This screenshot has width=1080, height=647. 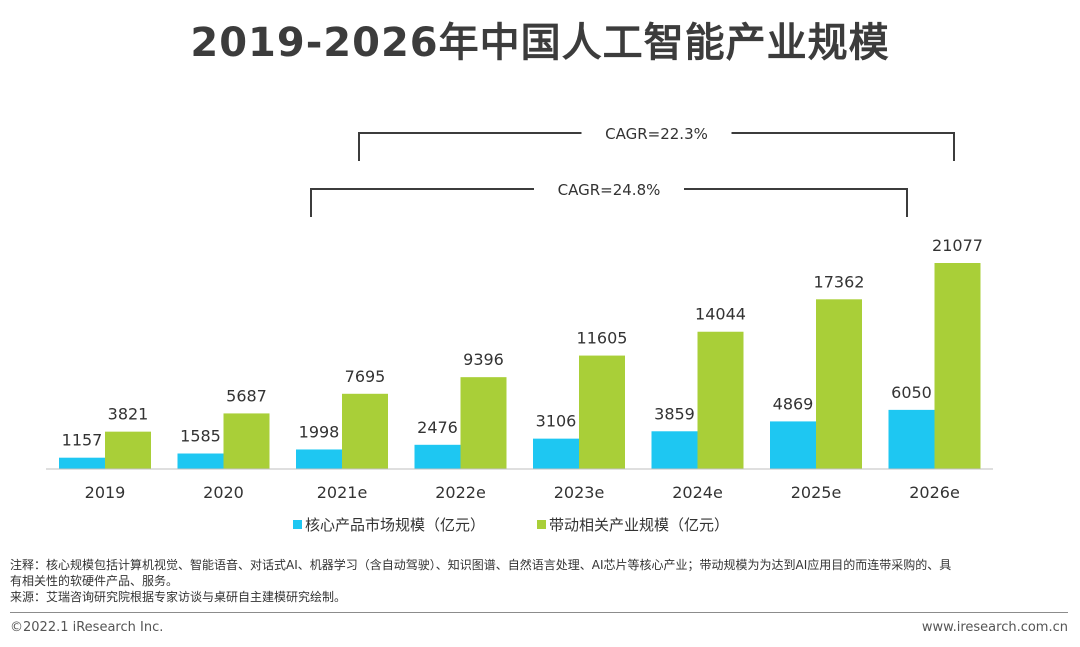 I want to click on footer-divider, so click(x=539, y=612).